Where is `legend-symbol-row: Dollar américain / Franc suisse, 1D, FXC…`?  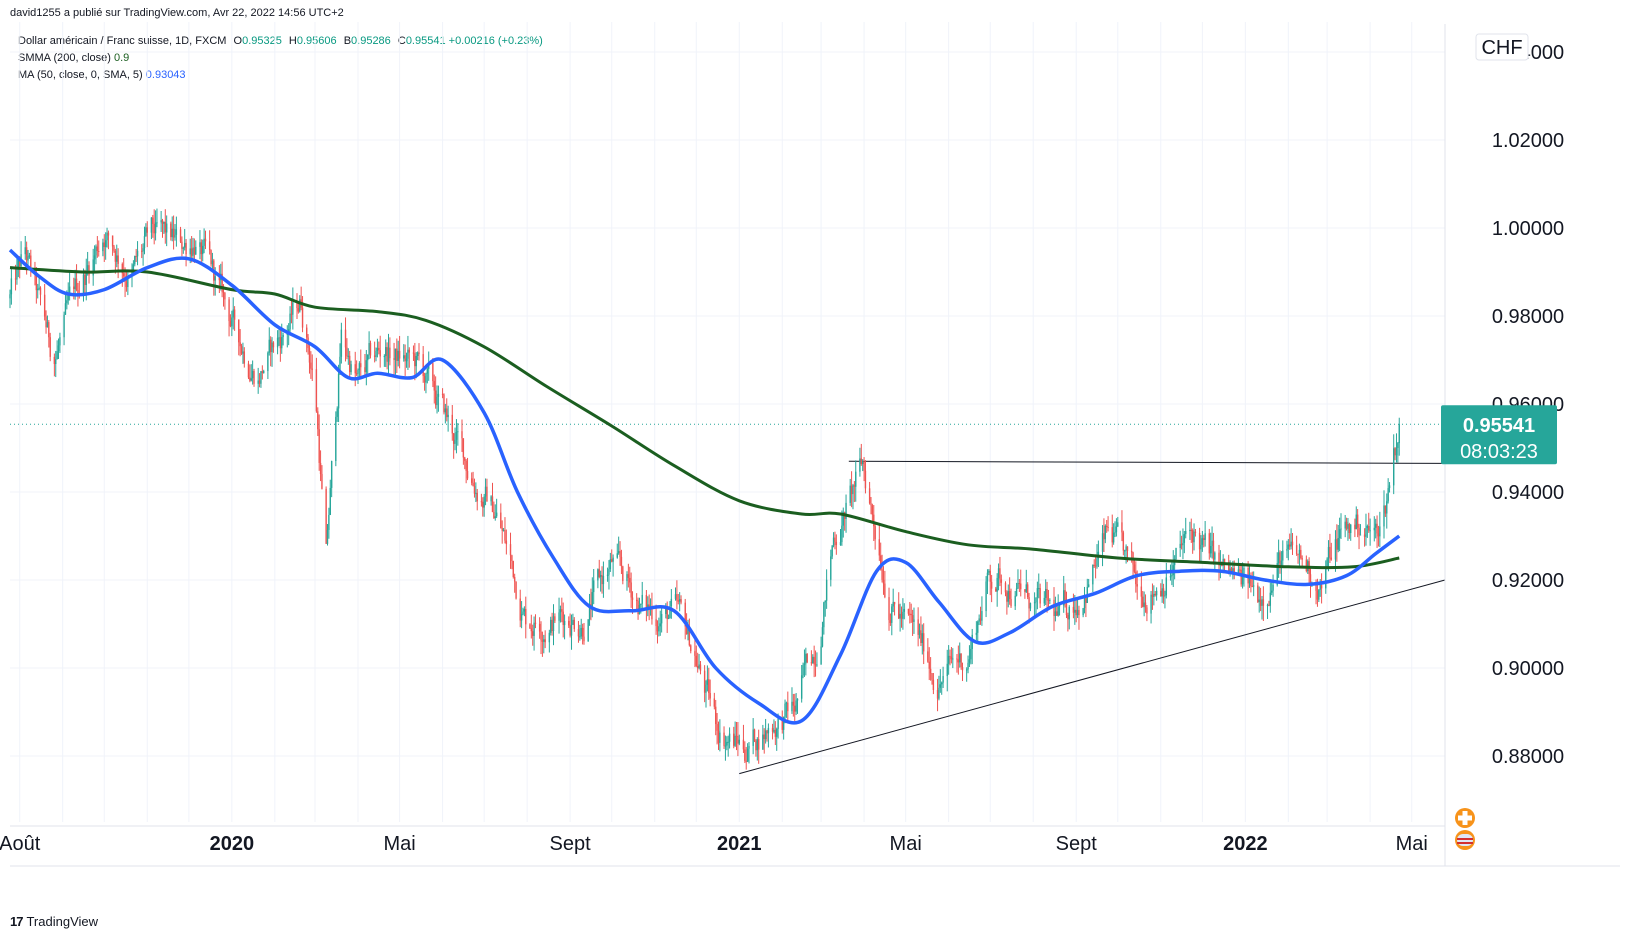 legend-symbol-row: Dollar américain / Franc suisse, 1D, FXC… is located at coordinates (280, 41).